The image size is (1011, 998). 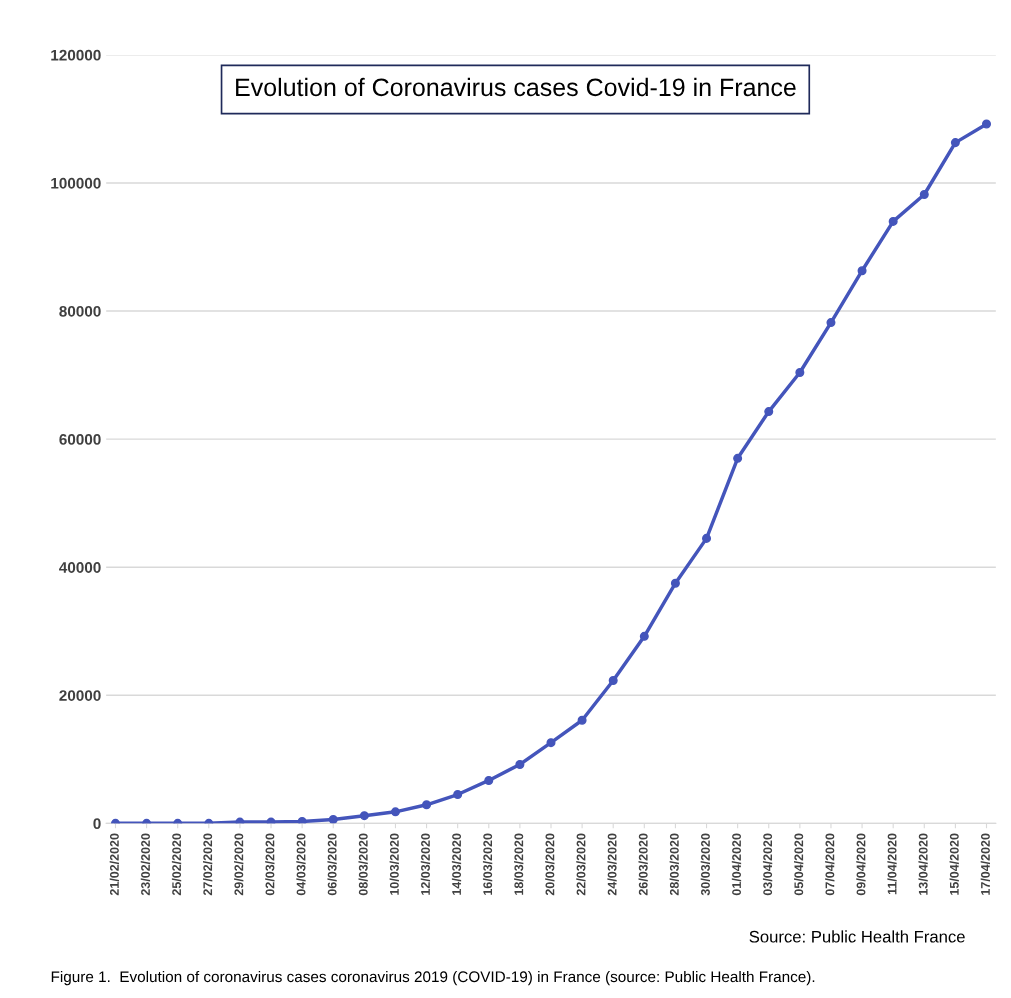 What do you see at coordinates (76, 183) in the screenshot?
I see `y-tick-label: 100000` at bounding box center [76, 183].